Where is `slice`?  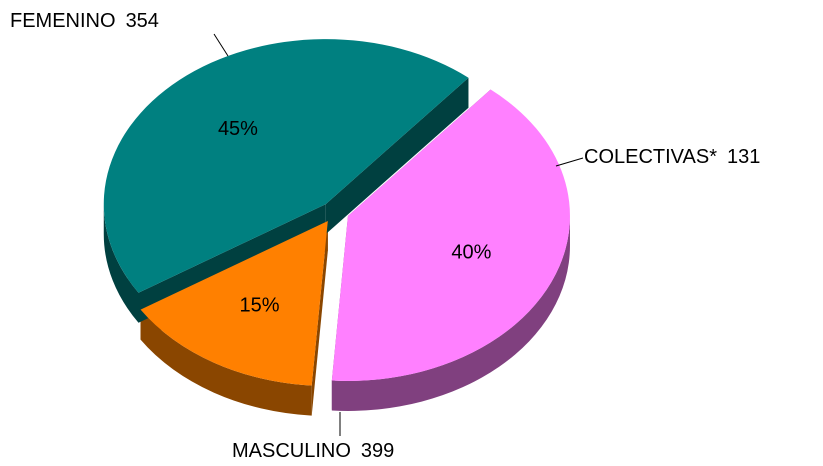 slice is located at coordinates (234, 303).